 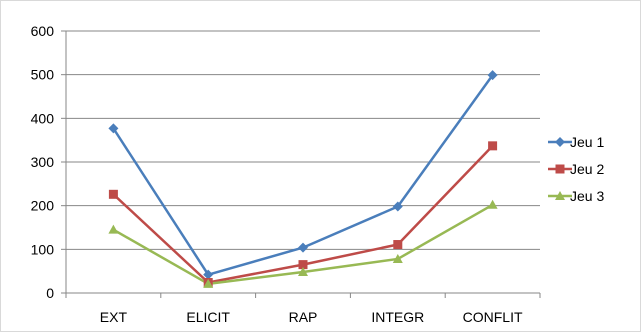 What do you see at coordinates (43, 118) in the screenshot?
I see `y-tick-label: 400` at bounding box center [43, 118].